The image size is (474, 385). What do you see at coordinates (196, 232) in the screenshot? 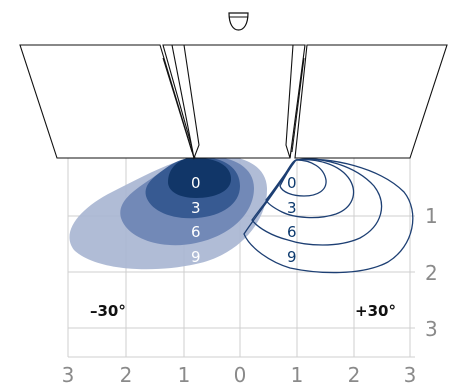
I see `left-contour-label: 6` at bounding box center [196, 232].